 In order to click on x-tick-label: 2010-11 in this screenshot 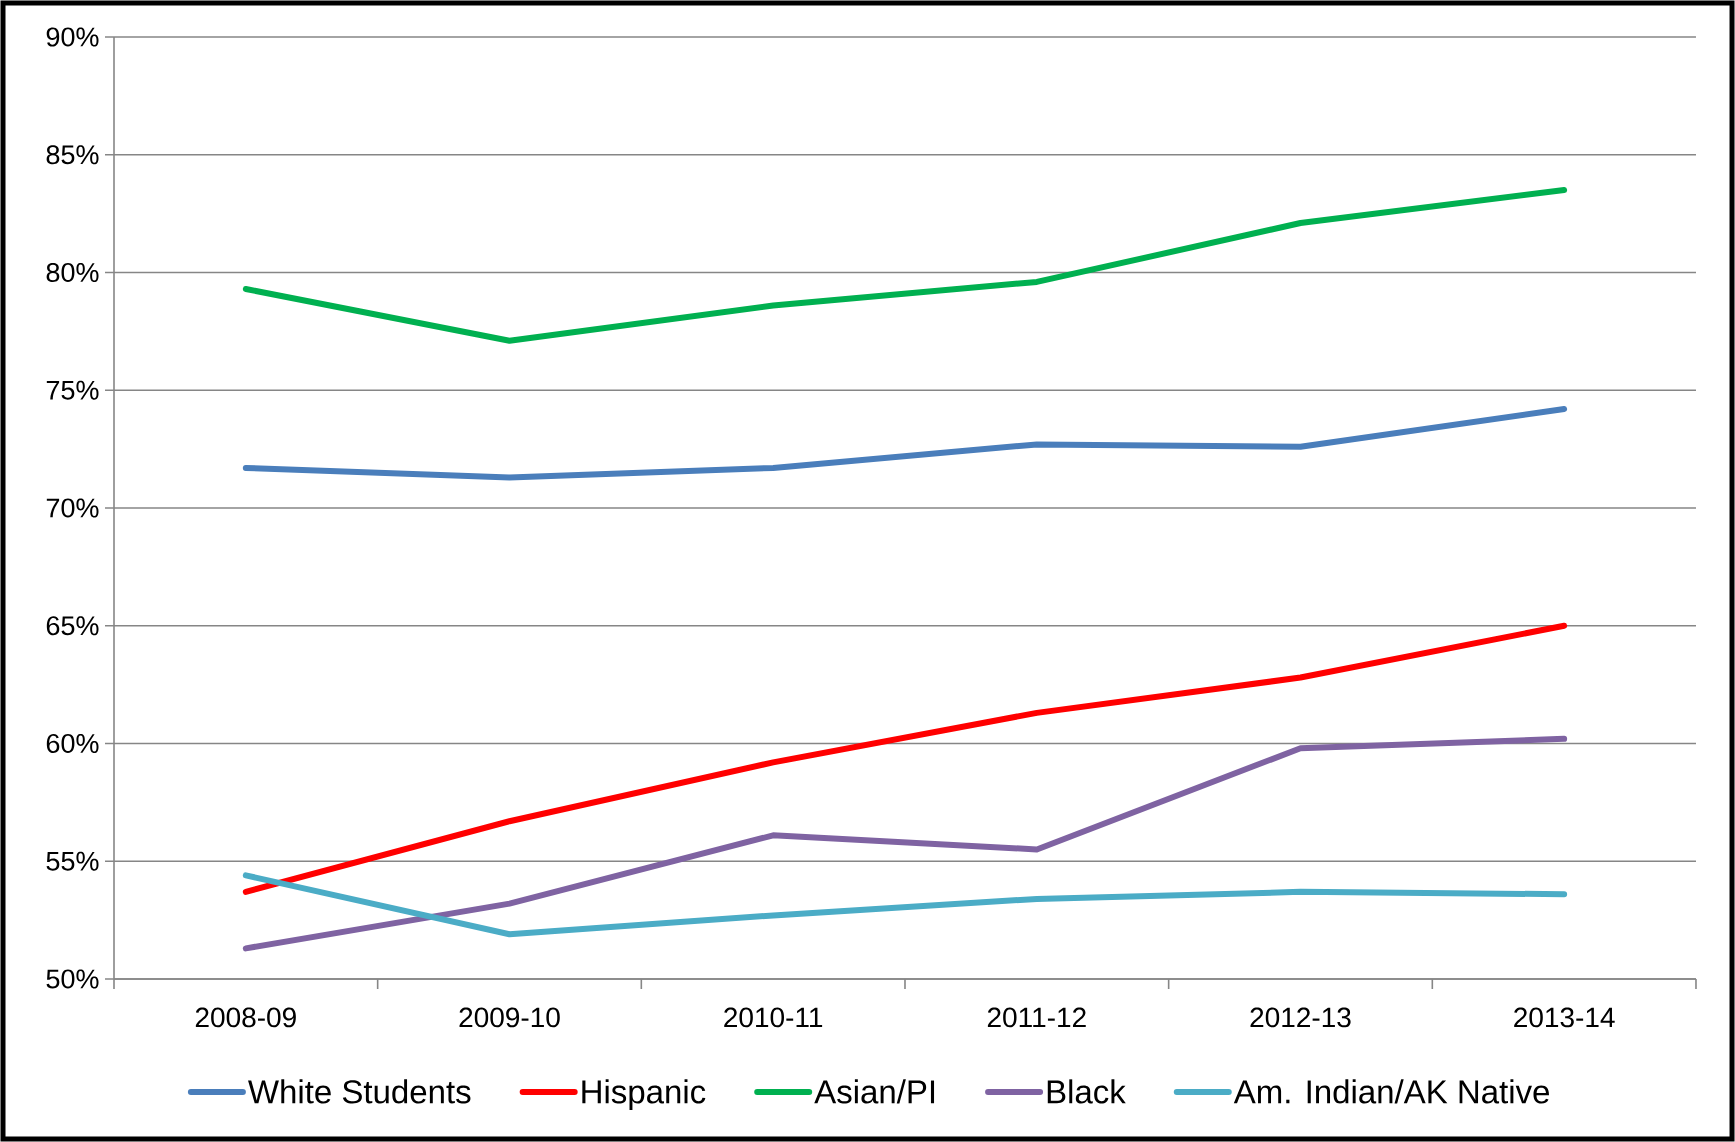, I will do `click(773, 1017)`.